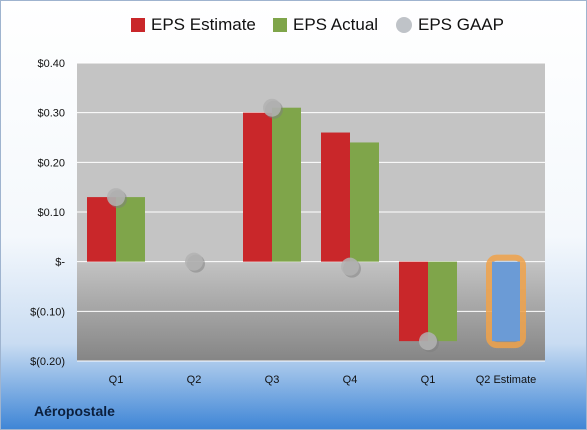 Image resolution: width=587 pixels, height=430 pixels. Describe the element at coordinates (47, 312) in the screenshot. I see `y-tick-label: $(0.10)` at that location.